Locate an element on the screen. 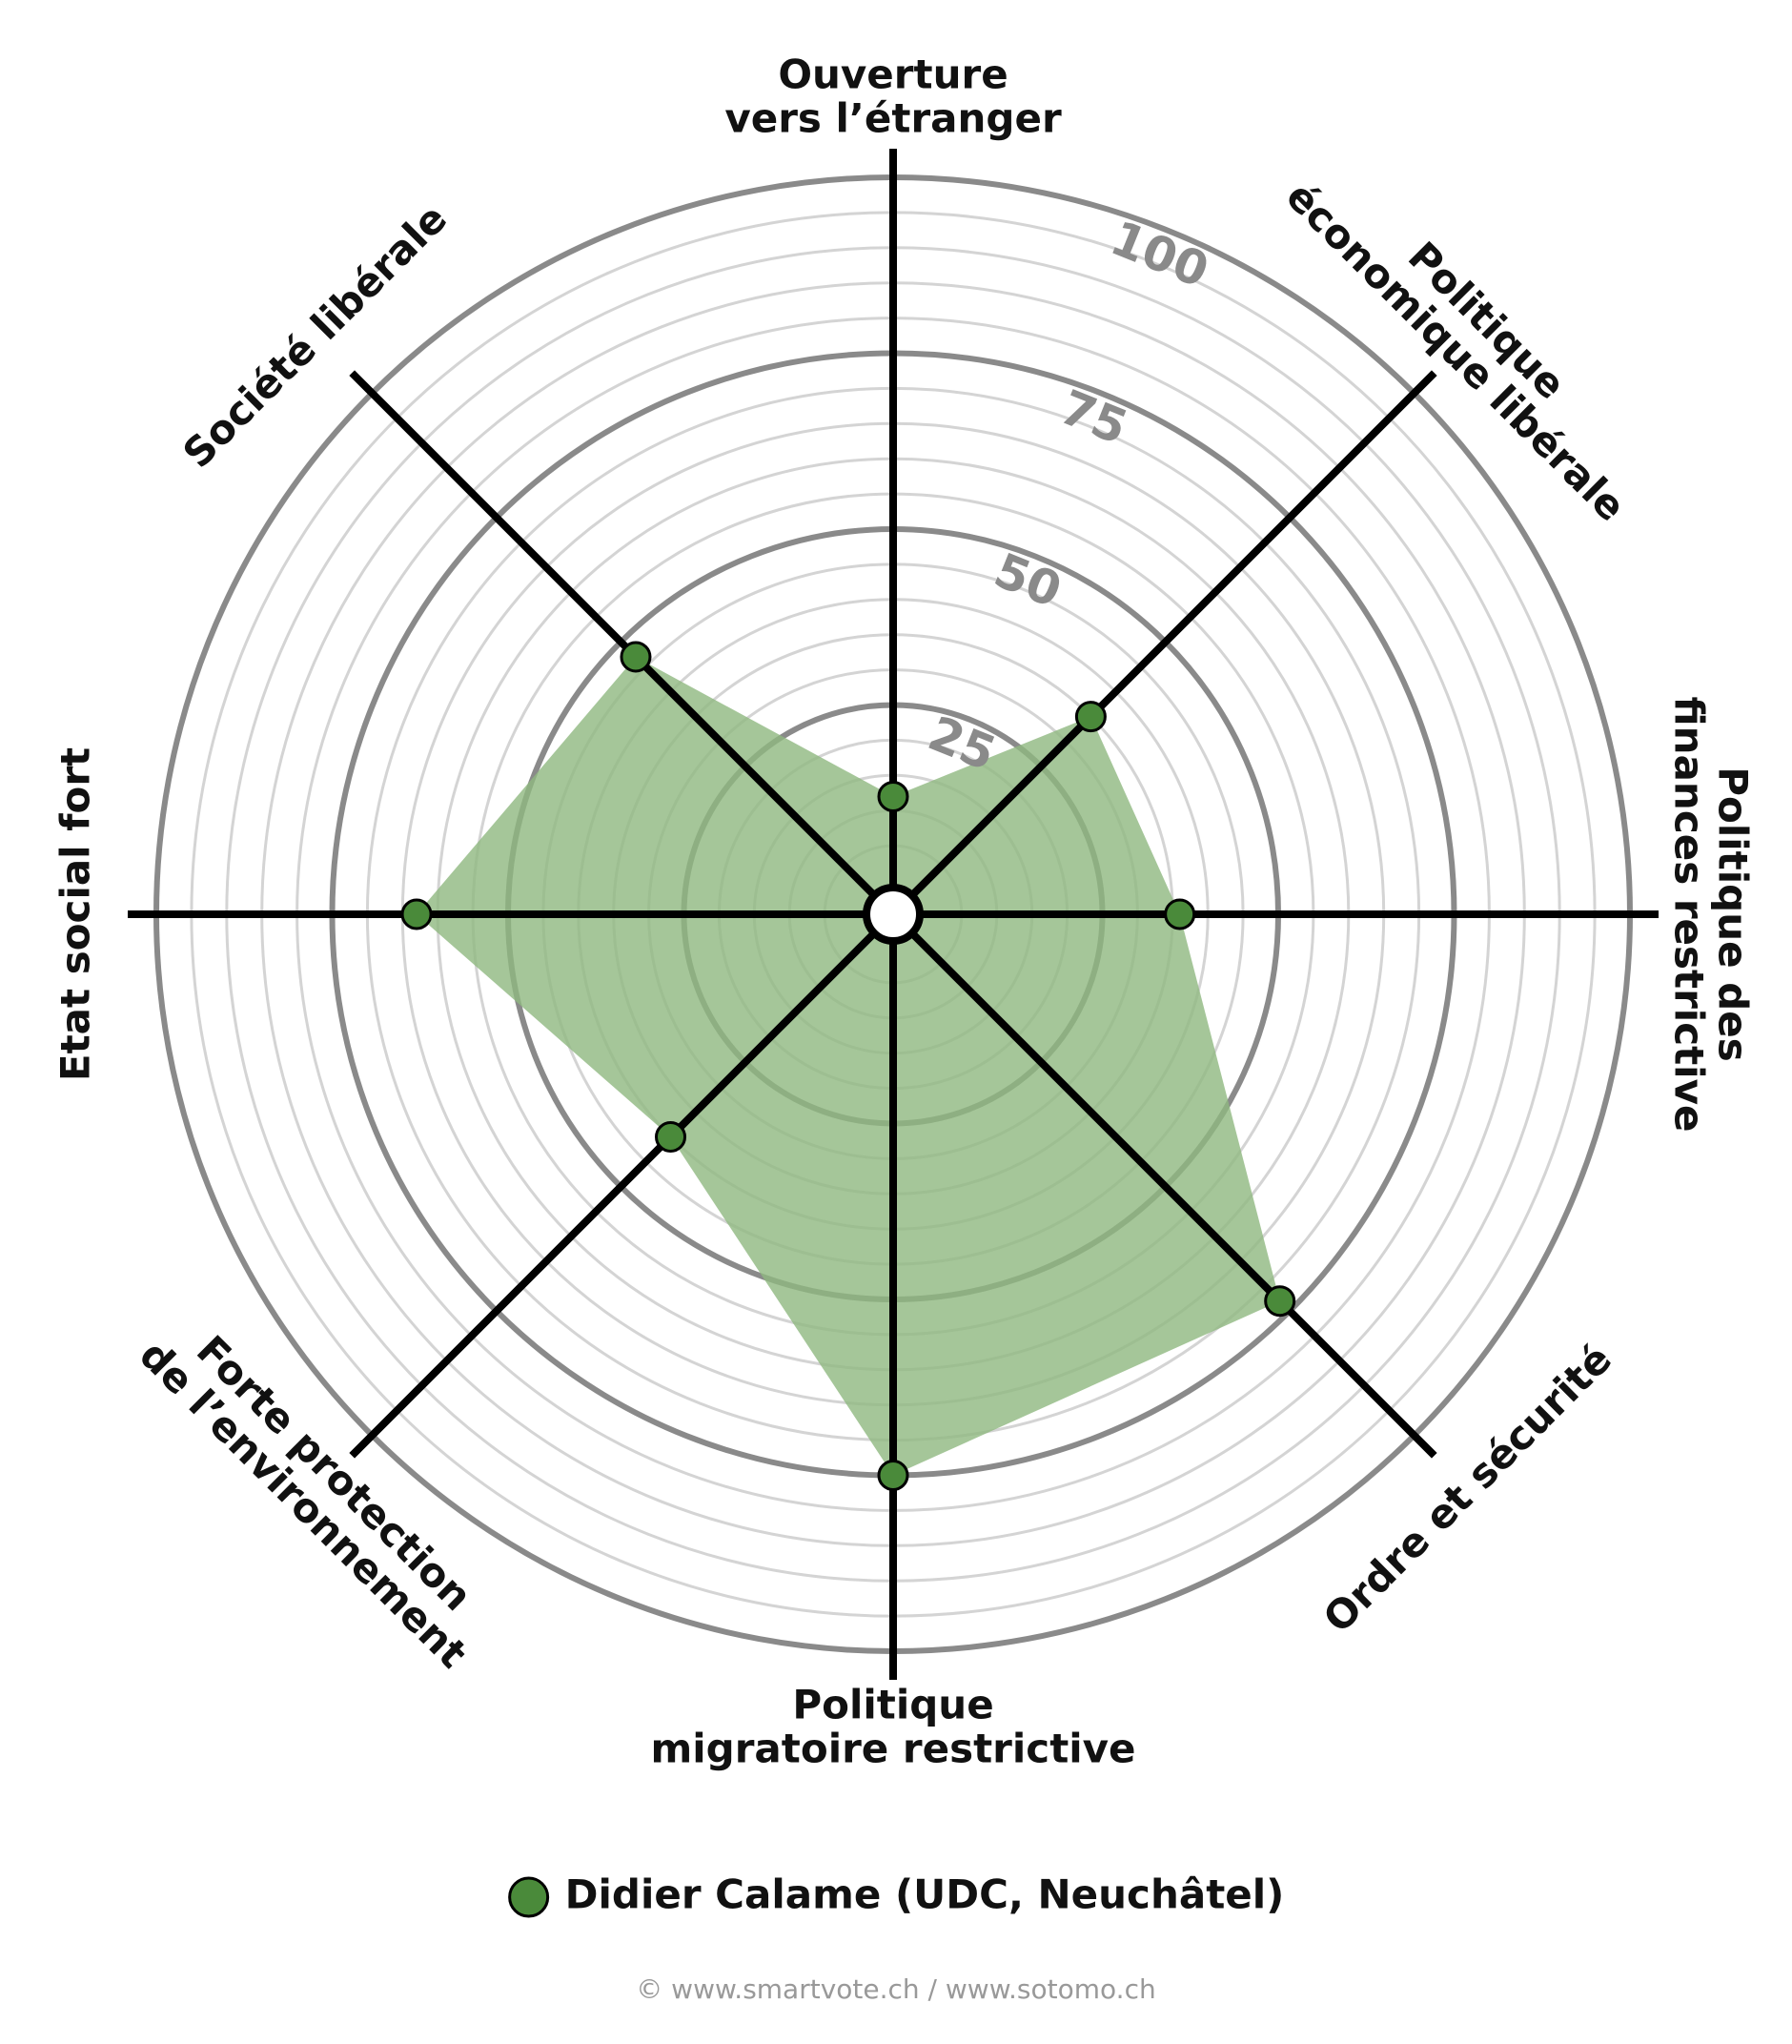 Image resolution: width=1792 pixels, height=2044 pixels. category-label: Etat social fort is located at coordinates (75, 914).